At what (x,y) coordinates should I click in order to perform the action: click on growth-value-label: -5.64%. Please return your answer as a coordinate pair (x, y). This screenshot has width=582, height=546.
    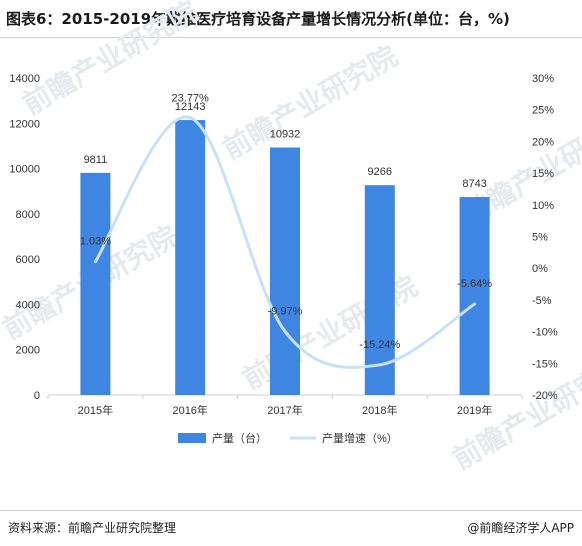
    Looking at the image, I should click on (474, 284).